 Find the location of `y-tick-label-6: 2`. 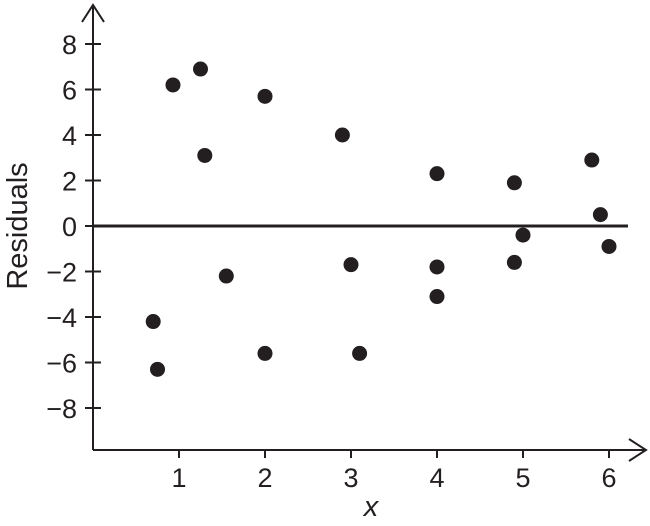

y-tick-label-6: 2 is located at coordinates (69, 182).